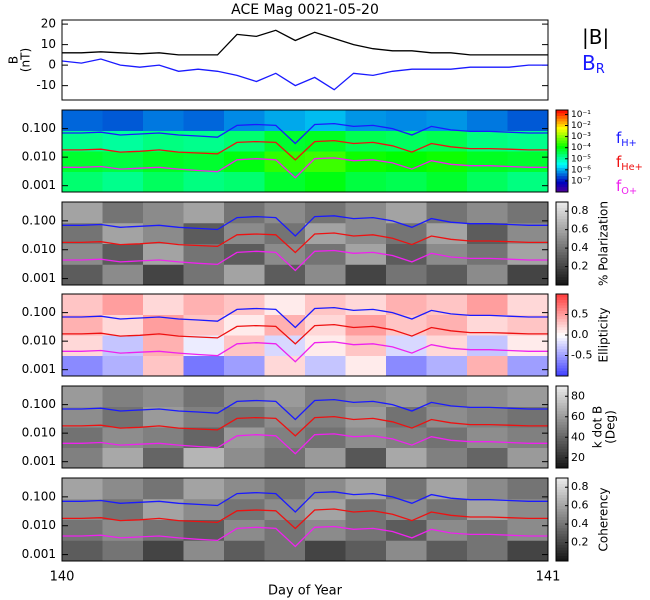 The width and height of the screenshot is (650, 600). I want to click on y-axis-label: (nT), so click(26, 60).